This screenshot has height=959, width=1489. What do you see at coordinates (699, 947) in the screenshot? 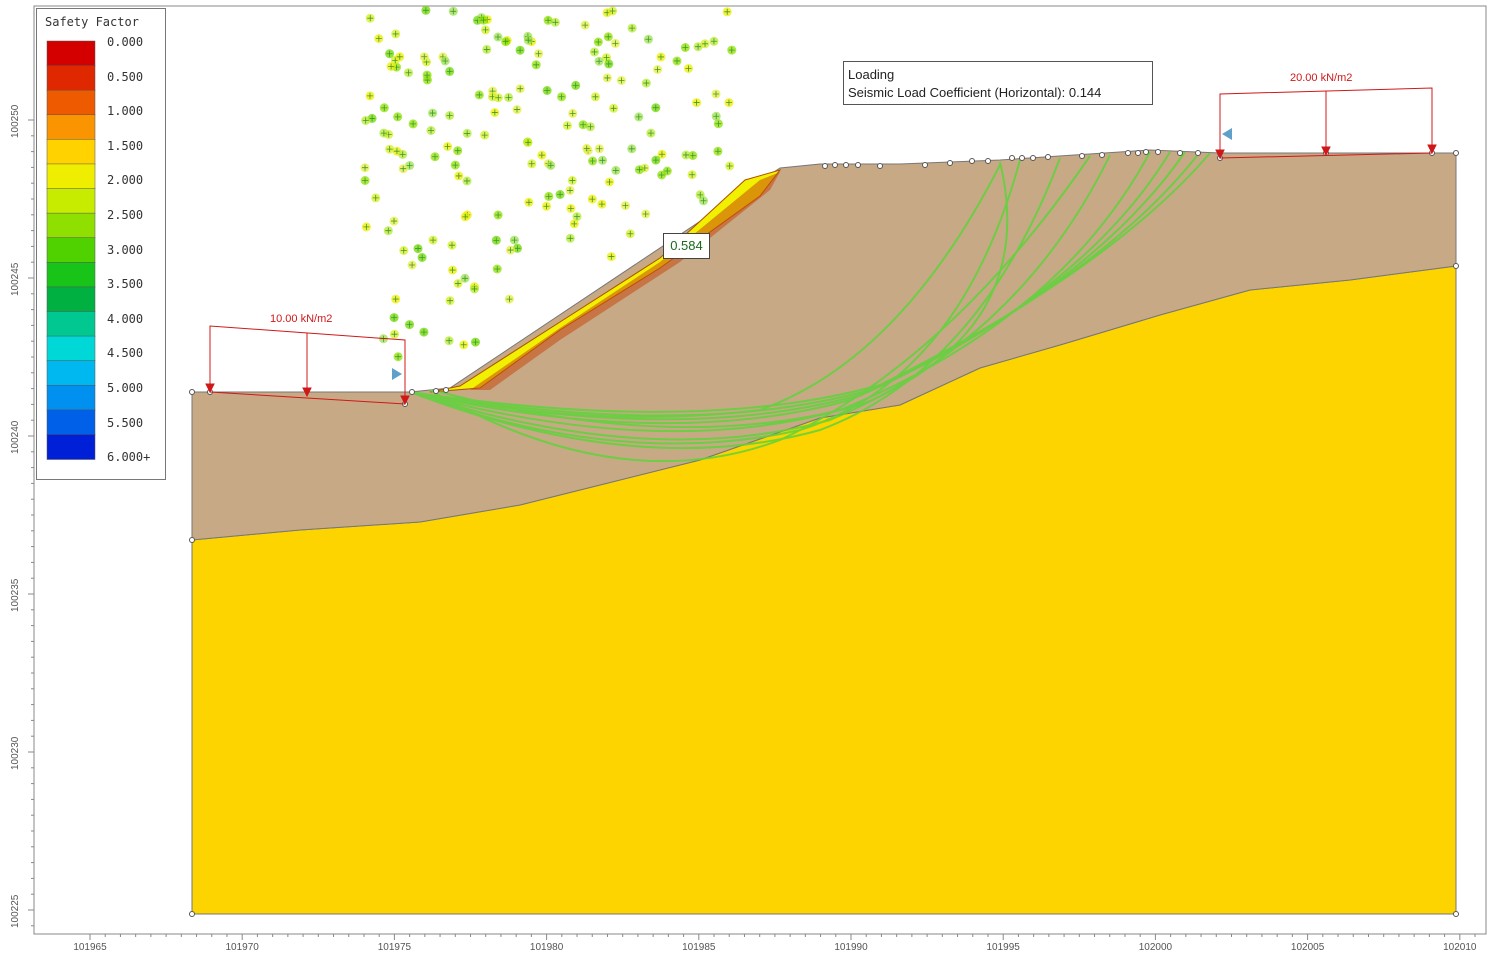
I see `x-tick-label: 101985` at bounding box center [699, 947].